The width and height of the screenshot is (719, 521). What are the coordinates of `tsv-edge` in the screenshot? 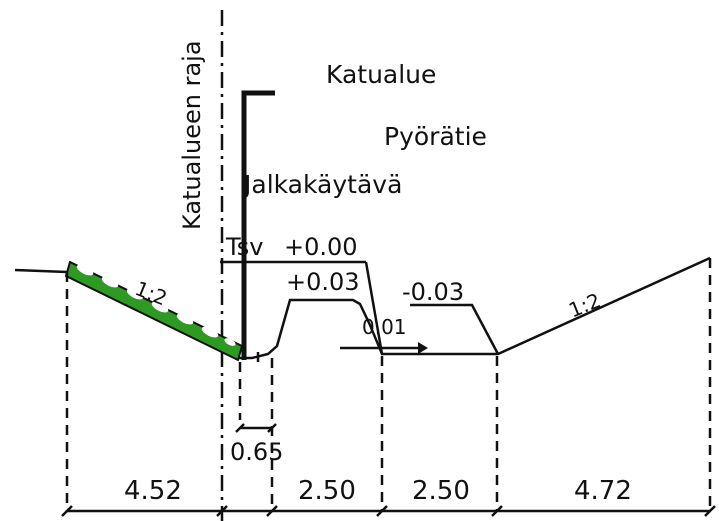 It's located at (374, 308).